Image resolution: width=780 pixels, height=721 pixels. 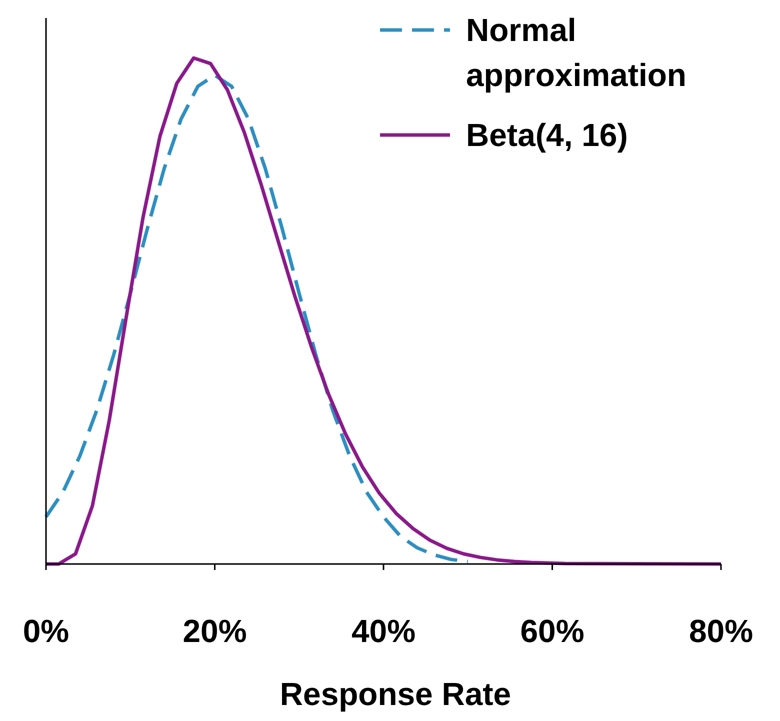 I want to click on x-tick-label: 40%, so click(x=383, y=631).